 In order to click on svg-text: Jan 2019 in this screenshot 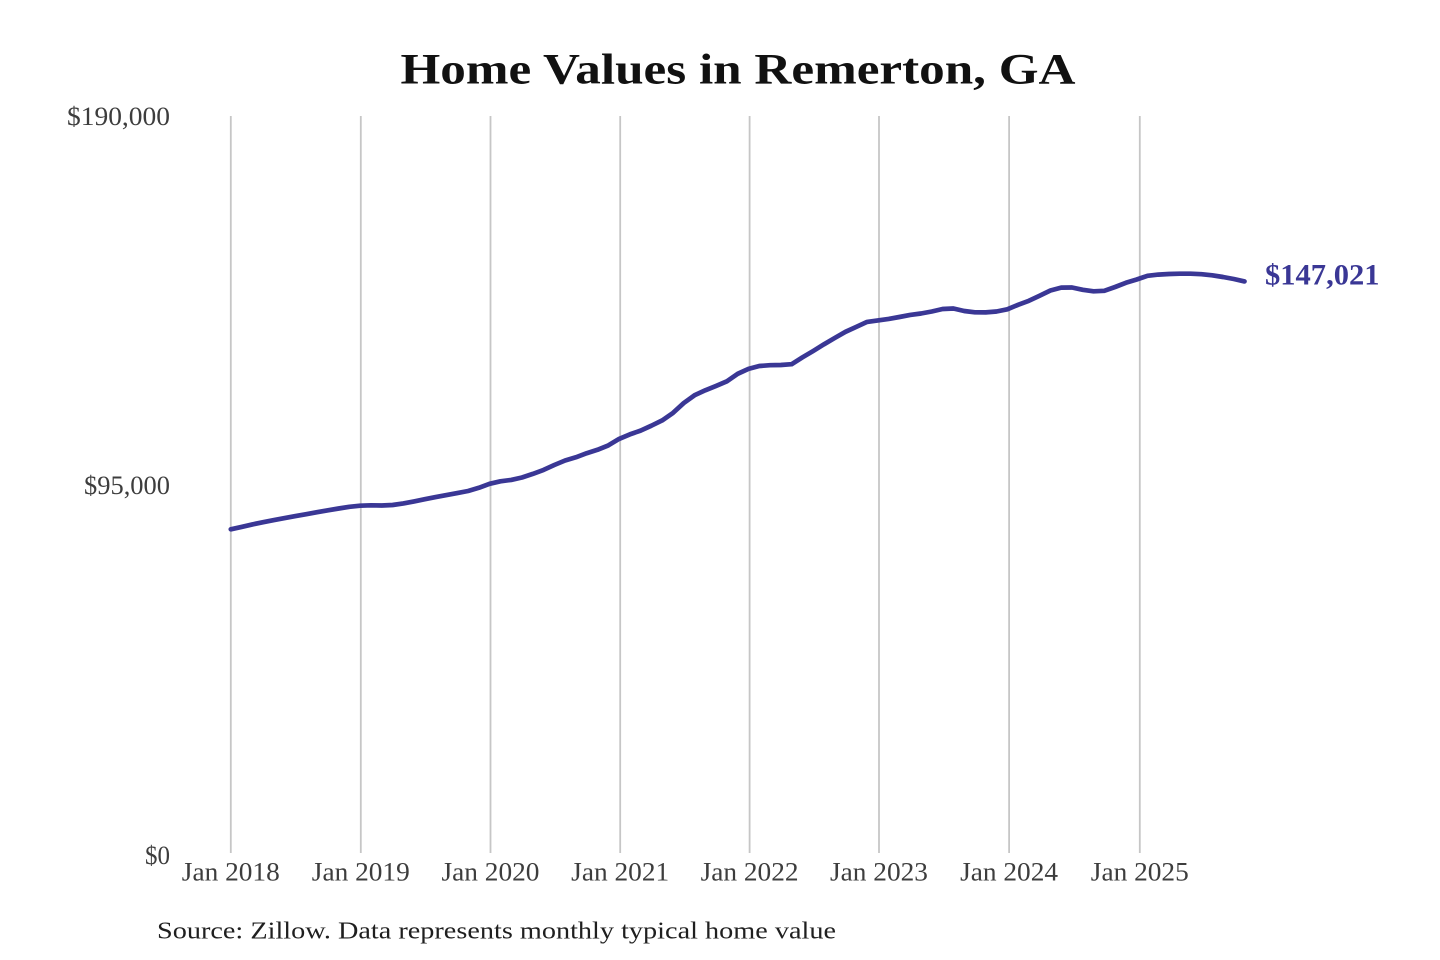, I will do `click(361, 872)`.